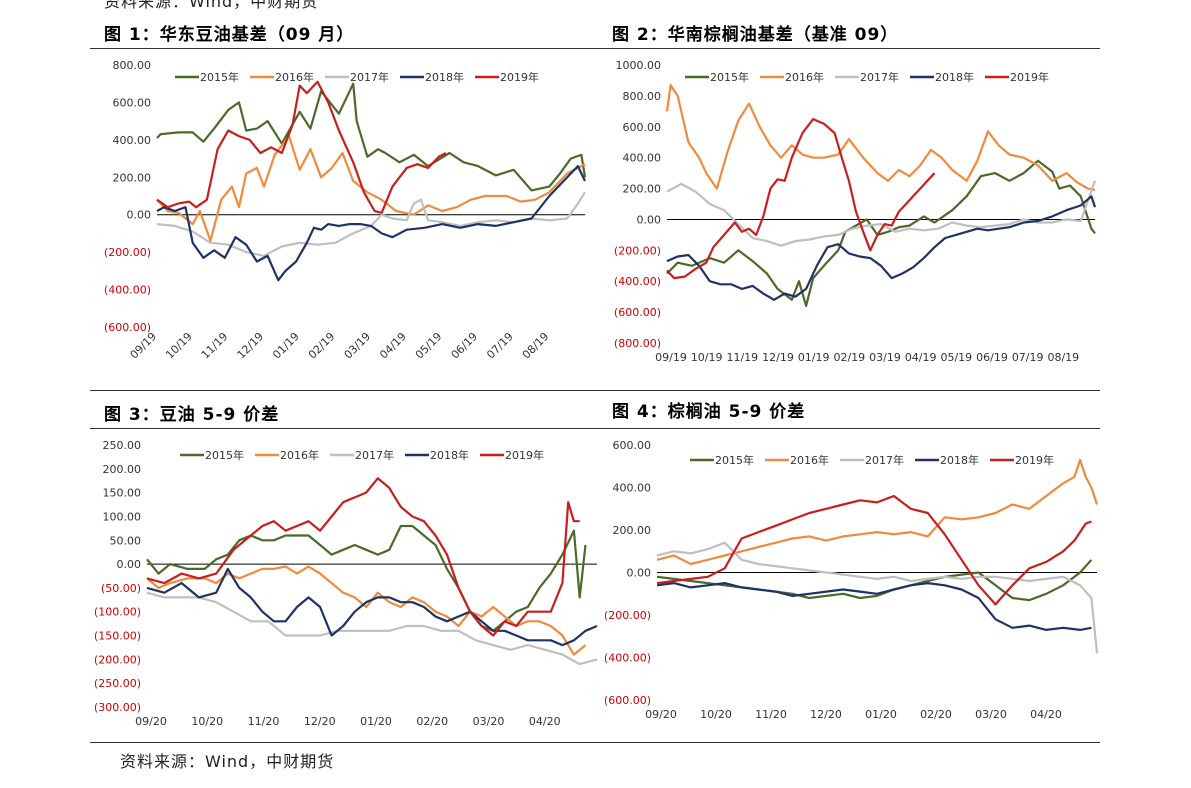 The width and height of the screenshot is (1191, 788). I want to click on x-tick-label: 02/19, so click(849, 357).